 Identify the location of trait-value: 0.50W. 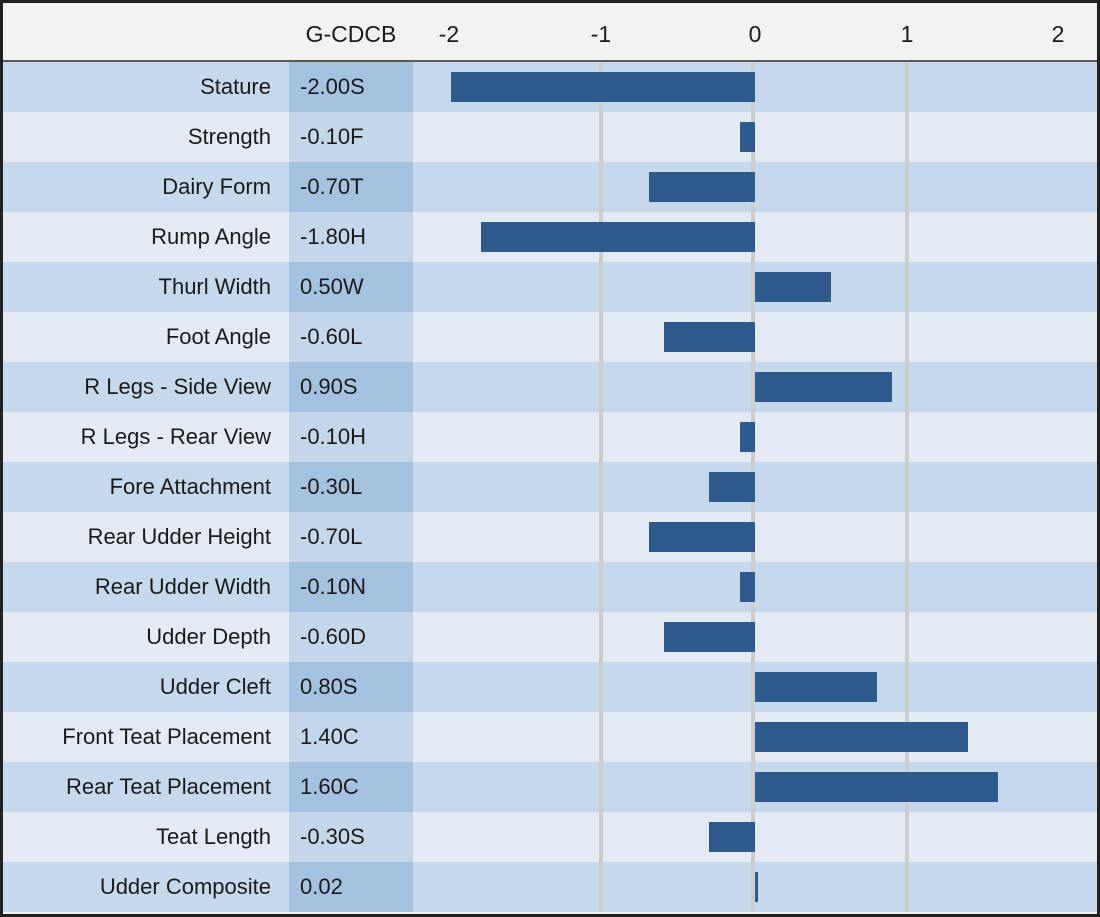
(351, 287).